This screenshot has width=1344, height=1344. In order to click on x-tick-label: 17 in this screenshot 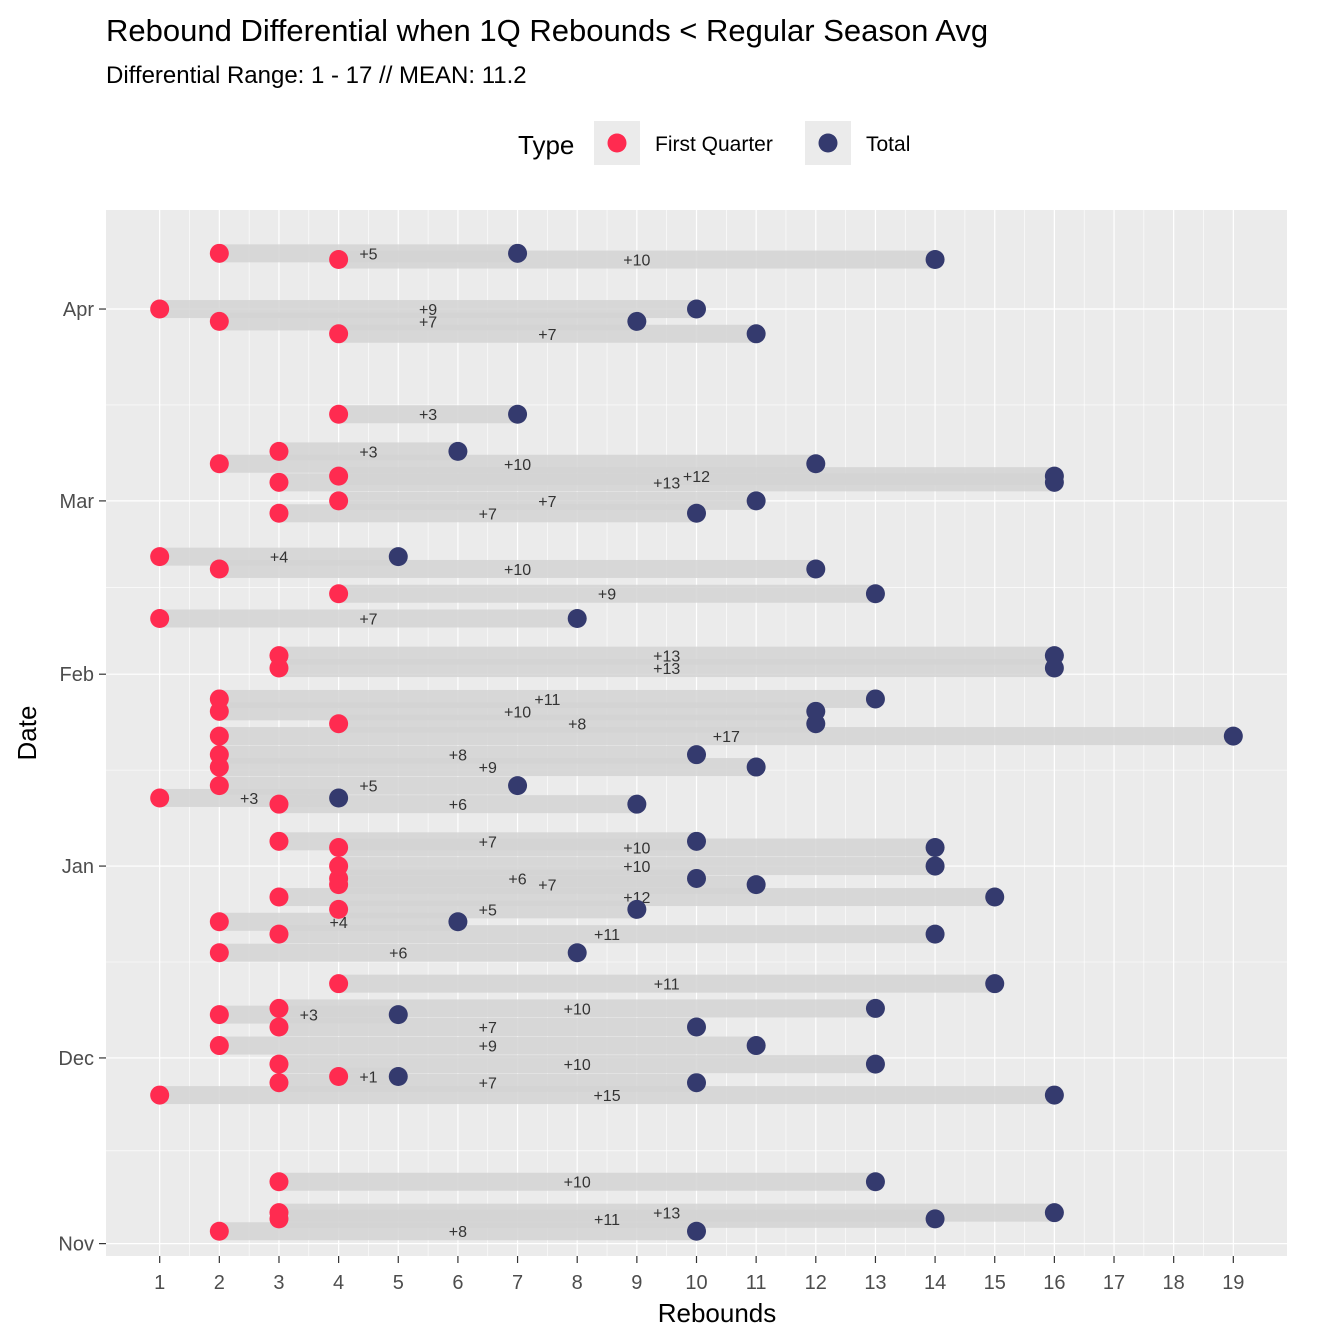, I will do `click(1114, 1283)`.